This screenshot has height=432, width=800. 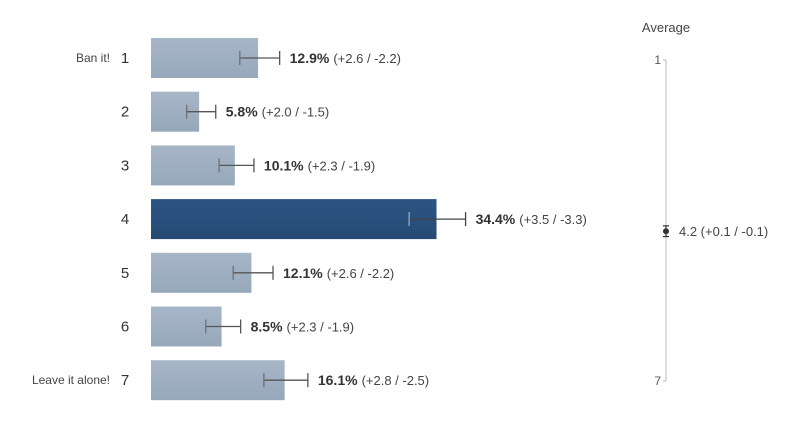 What do you see at coordinates (310, 58) in the screenshot?
I see `value-percent: 12.9%` at bounding box center [310, 58].